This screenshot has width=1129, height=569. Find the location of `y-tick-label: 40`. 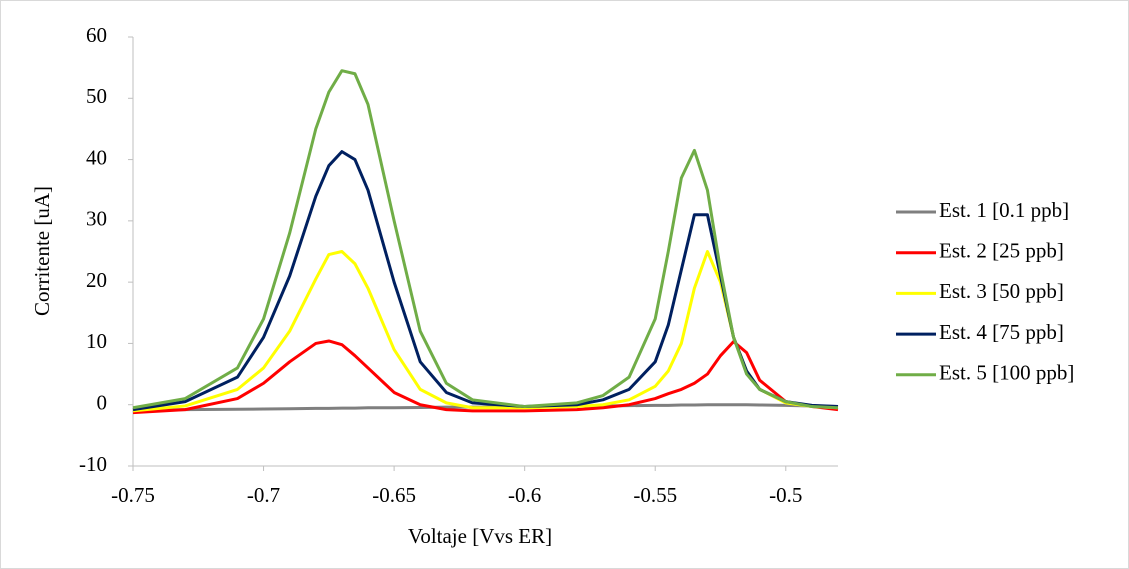

y-tick-label: 40 is located at coordinates (96, 157).